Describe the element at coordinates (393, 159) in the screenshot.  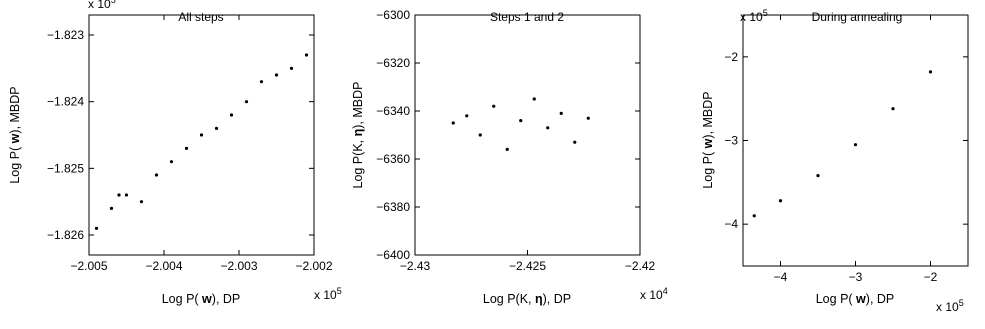
I see `plot-steps-1-and-2-y-tick-label: −6360` at that location.